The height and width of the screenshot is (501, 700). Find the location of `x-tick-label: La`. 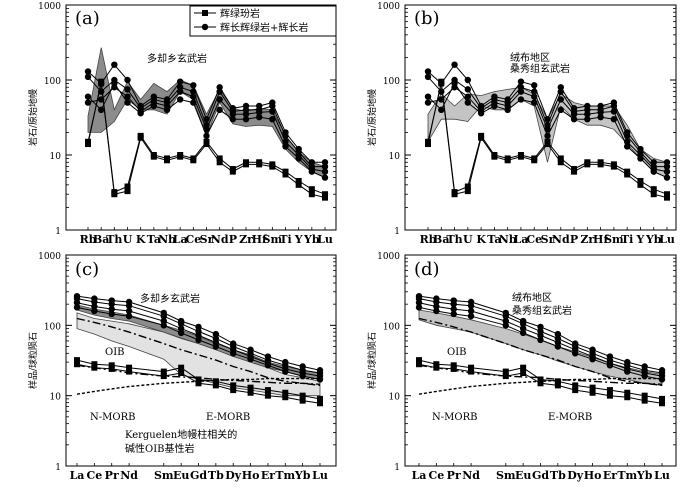

x-tick-label: La is located at coordinates (180, 239).